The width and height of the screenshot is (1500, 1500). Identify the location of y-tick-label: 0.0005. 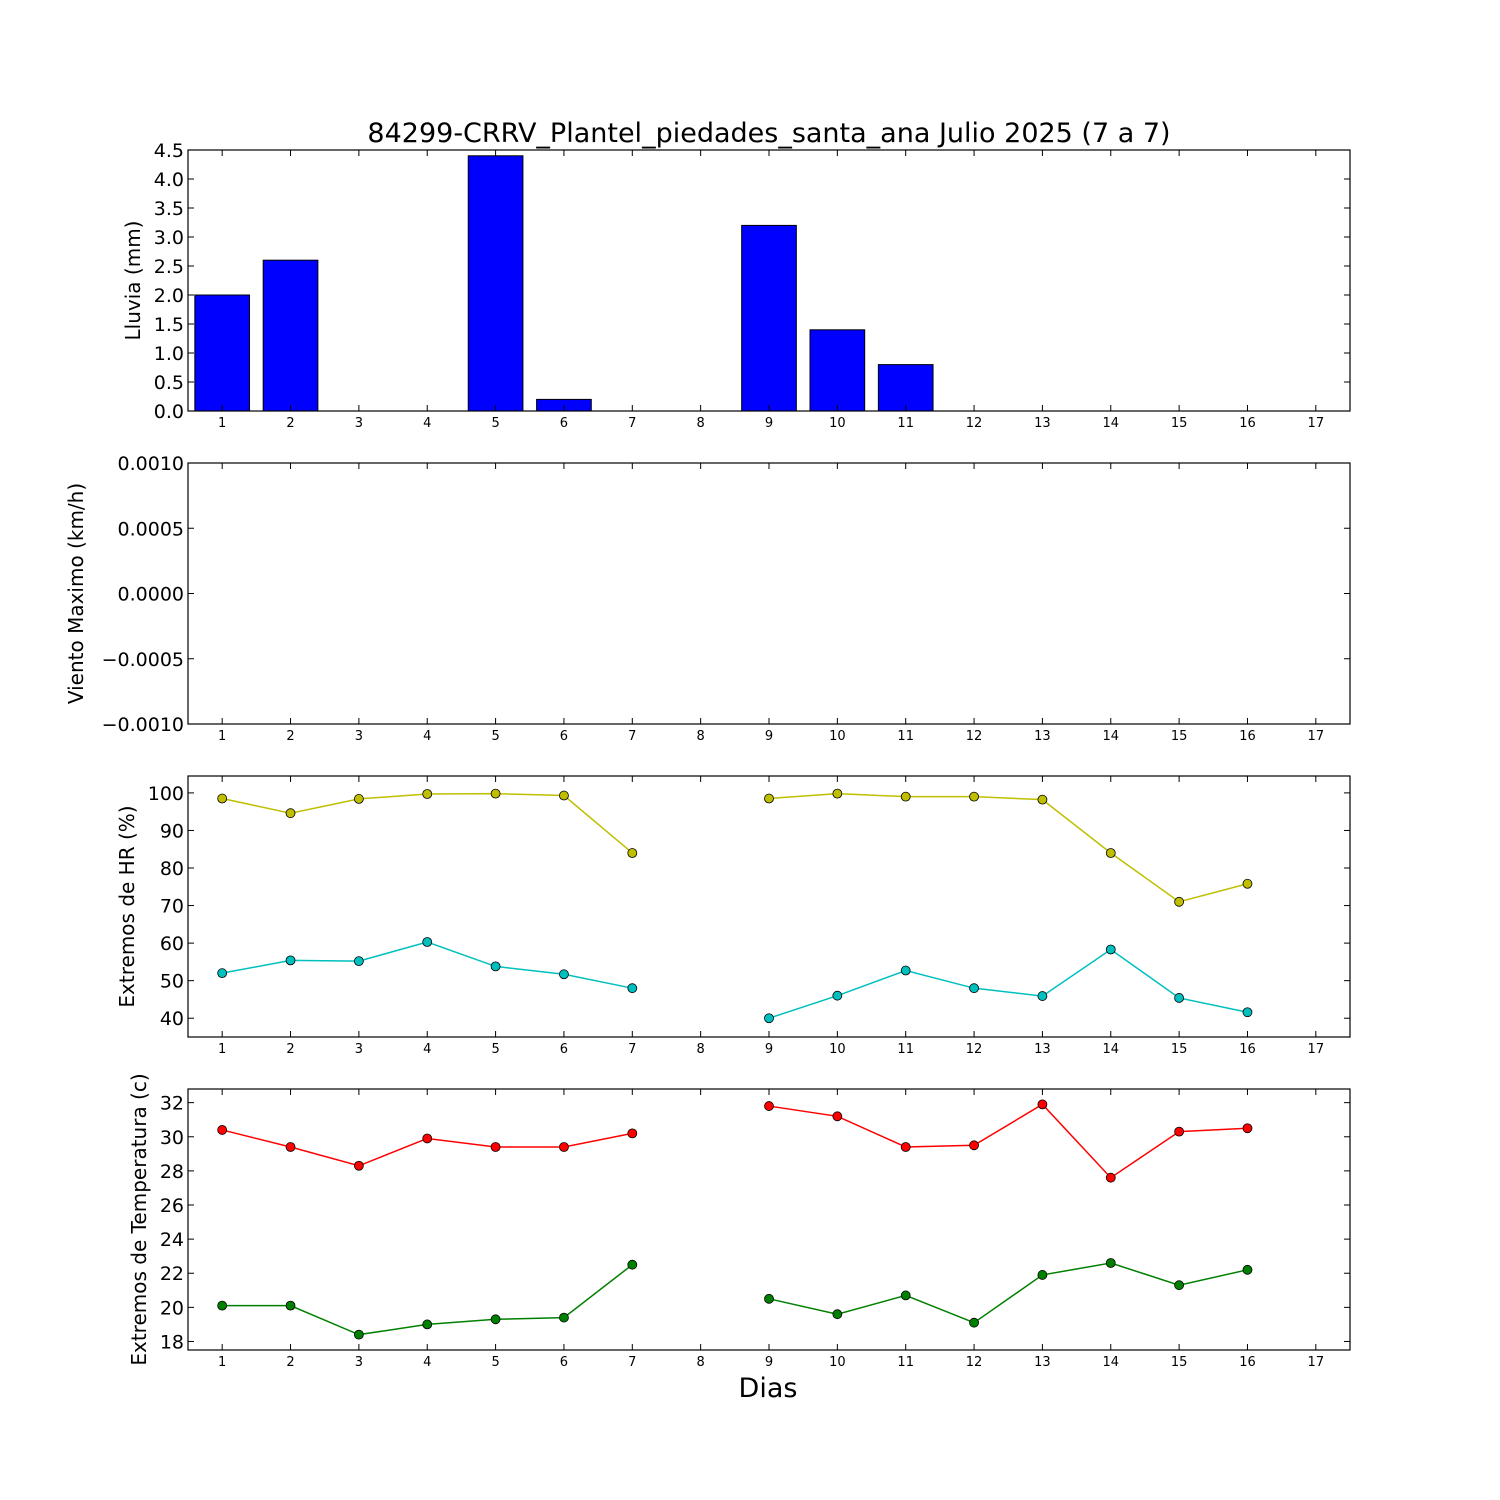
(151, 529).